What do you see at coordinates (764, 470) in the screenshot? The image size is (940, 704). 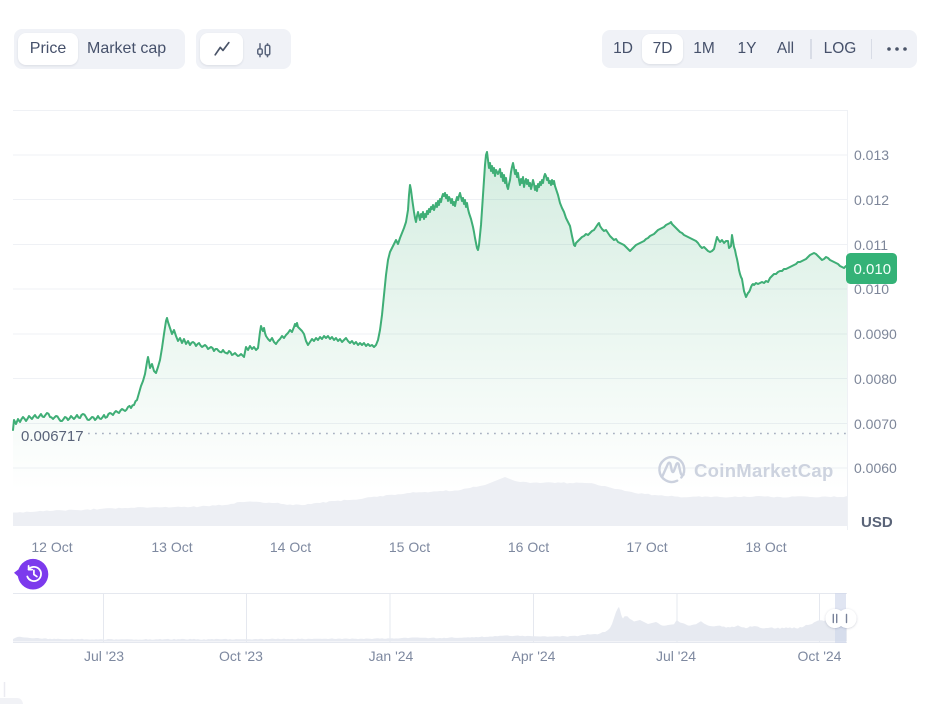 I see `svg-text: CoinMarketCap` at bounding box center [764, 470].